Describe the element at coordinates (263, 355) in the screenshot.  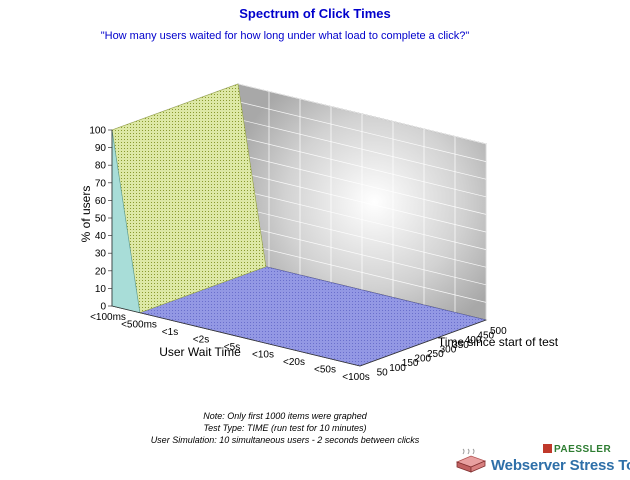
I see `wait-tick-label: <10s` at that location.